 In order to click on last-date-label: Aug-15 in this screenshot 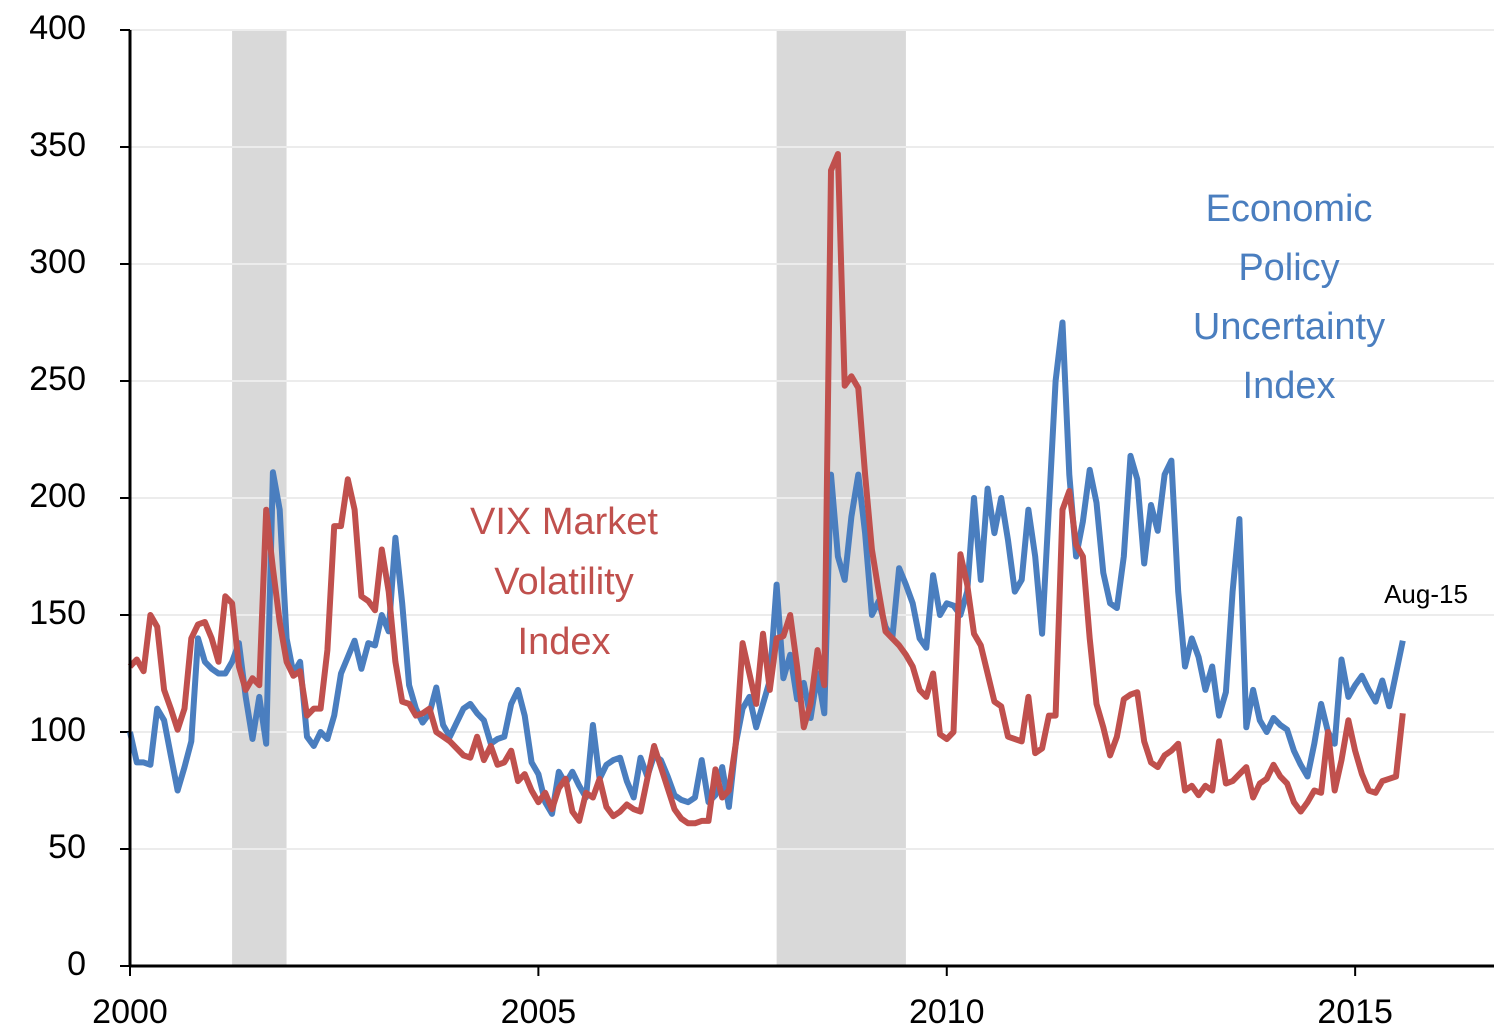, I will do `click(1426, 594)`.